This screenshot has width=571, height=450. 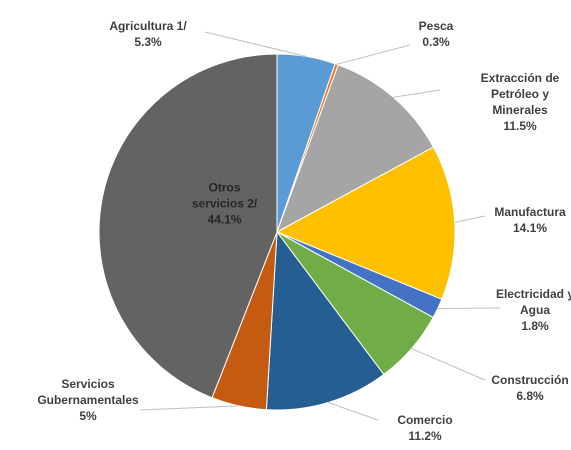 I want to click on data-label-category: Gubernamentales, so click(x=88, y=400).